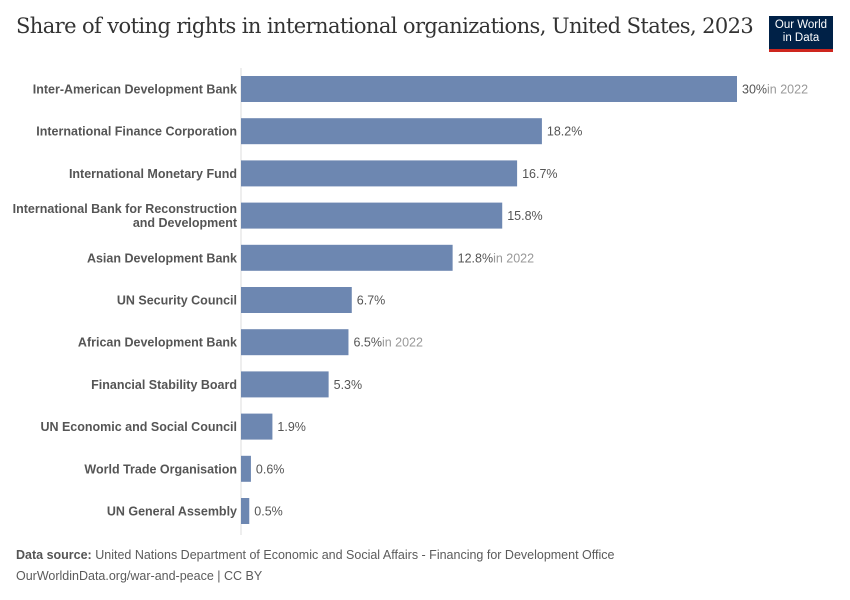 This screenshot has height=600, width=850. What do you see at coordinates (801, 25) in the screenshot?
I see `logo-line-1: Our World` at bounding box center [801, 25].